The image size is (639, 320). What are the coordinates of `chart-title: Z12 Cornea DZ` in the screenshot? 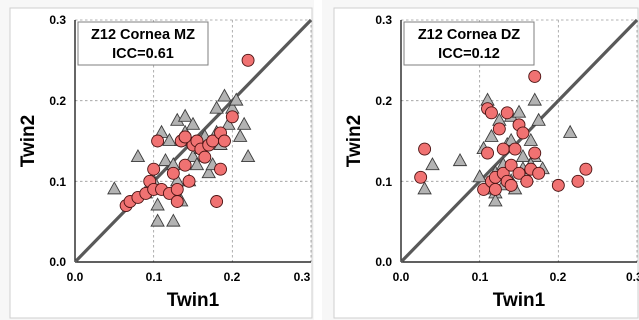 It's located at (469, 35).